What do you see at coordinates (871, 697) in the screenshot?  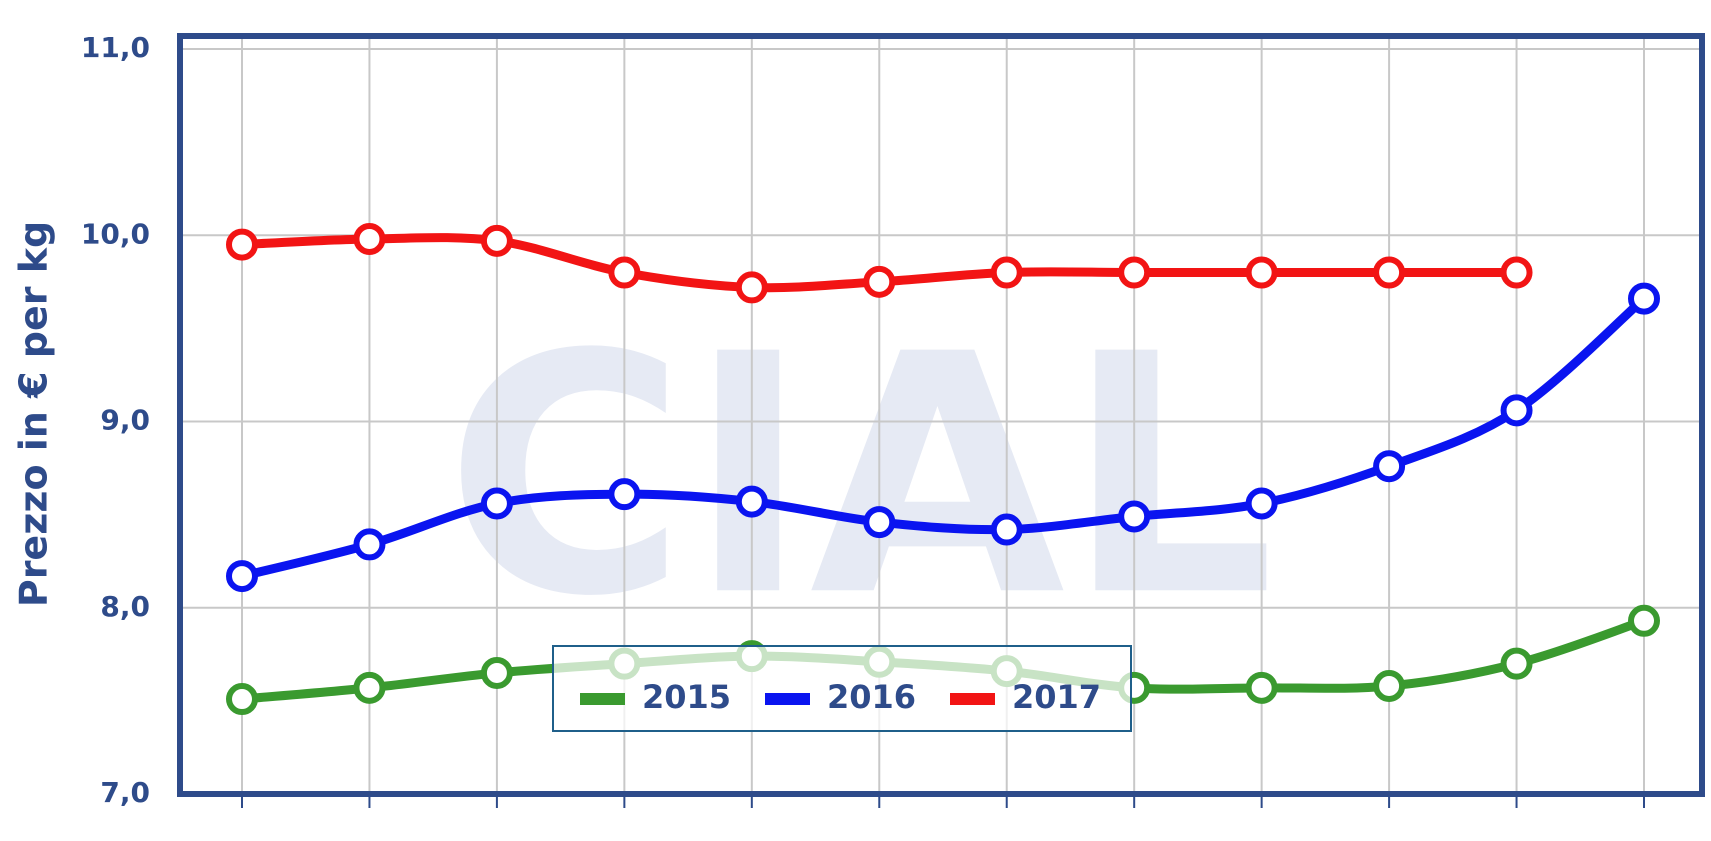 I see `legend-label: 2016` at bounding box center [871, 697].